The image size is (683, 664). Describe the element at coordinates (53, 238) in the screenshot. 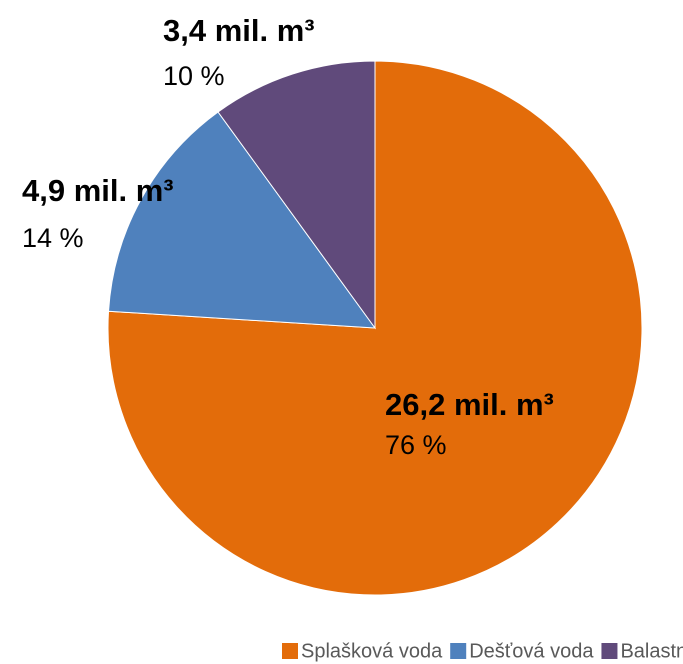

I see `data-label: 14 %` at that location.